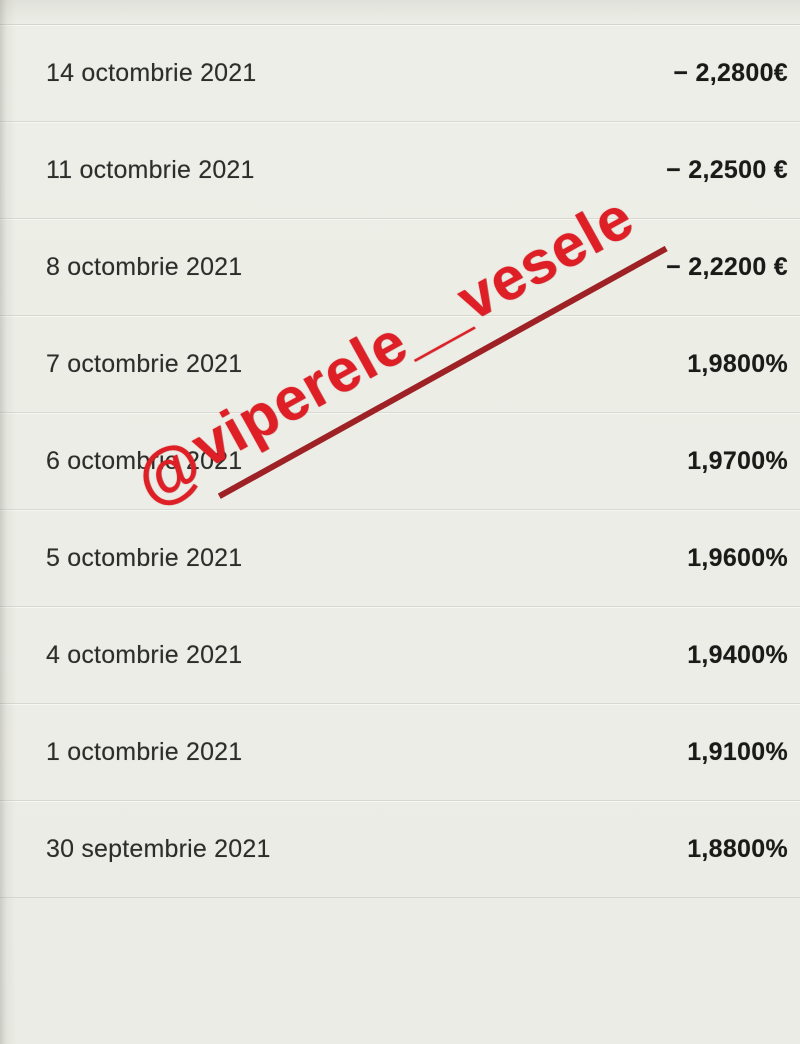  I want to click on row-date: 5 octombrie 2021, so click(144, 557).